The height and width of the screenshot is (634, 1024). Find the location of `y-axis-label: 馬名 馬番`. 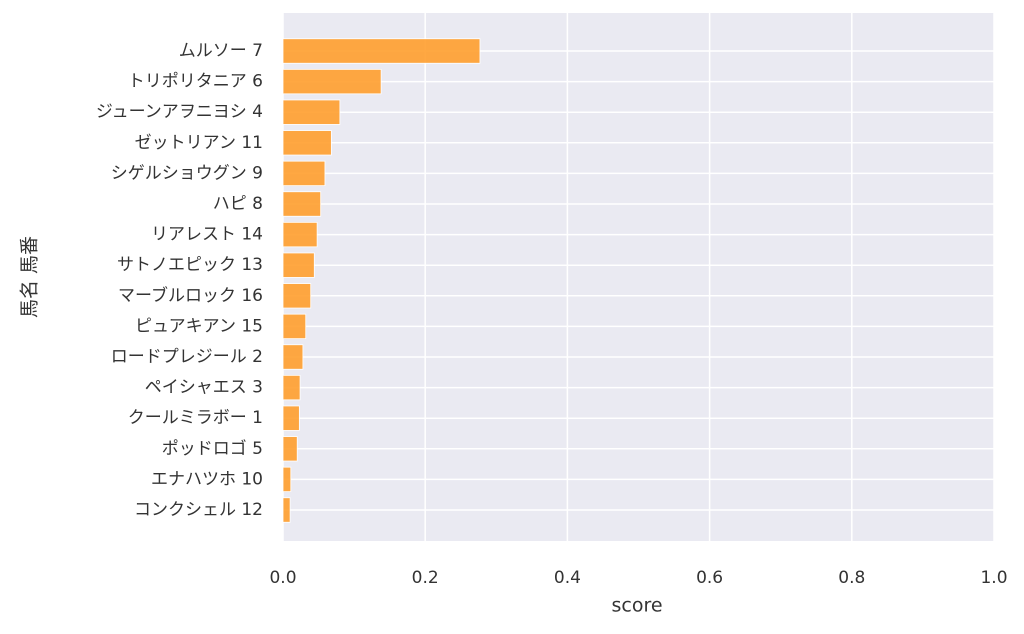

y-axis-label: 馬名 馬番 is located at coordinates (30, 277).